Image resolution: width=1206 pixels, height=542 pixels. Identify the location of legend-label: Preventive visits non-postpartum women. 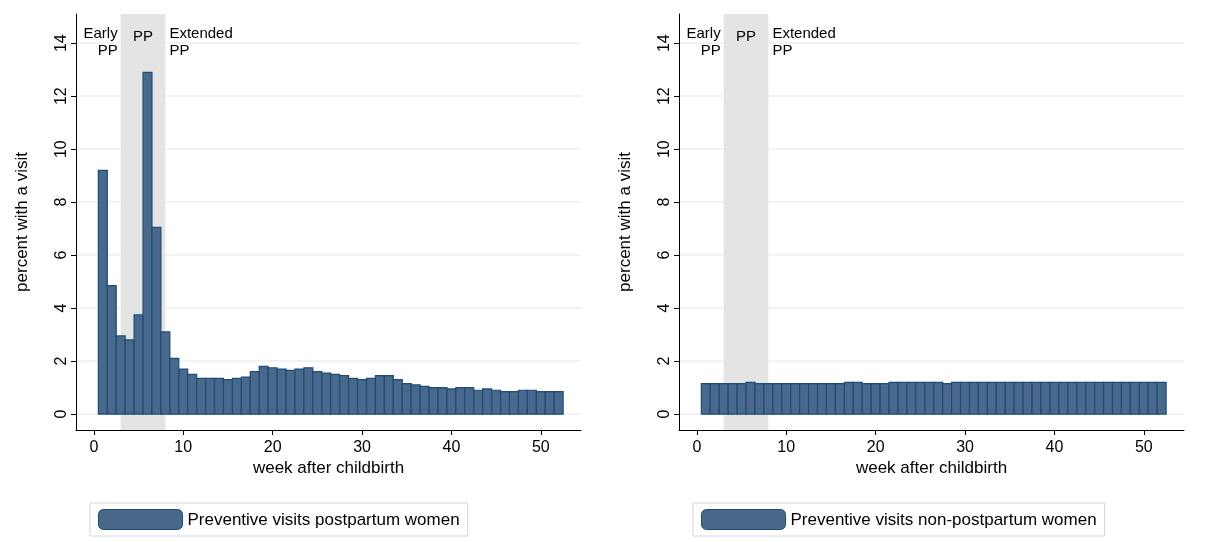
(943, 519).